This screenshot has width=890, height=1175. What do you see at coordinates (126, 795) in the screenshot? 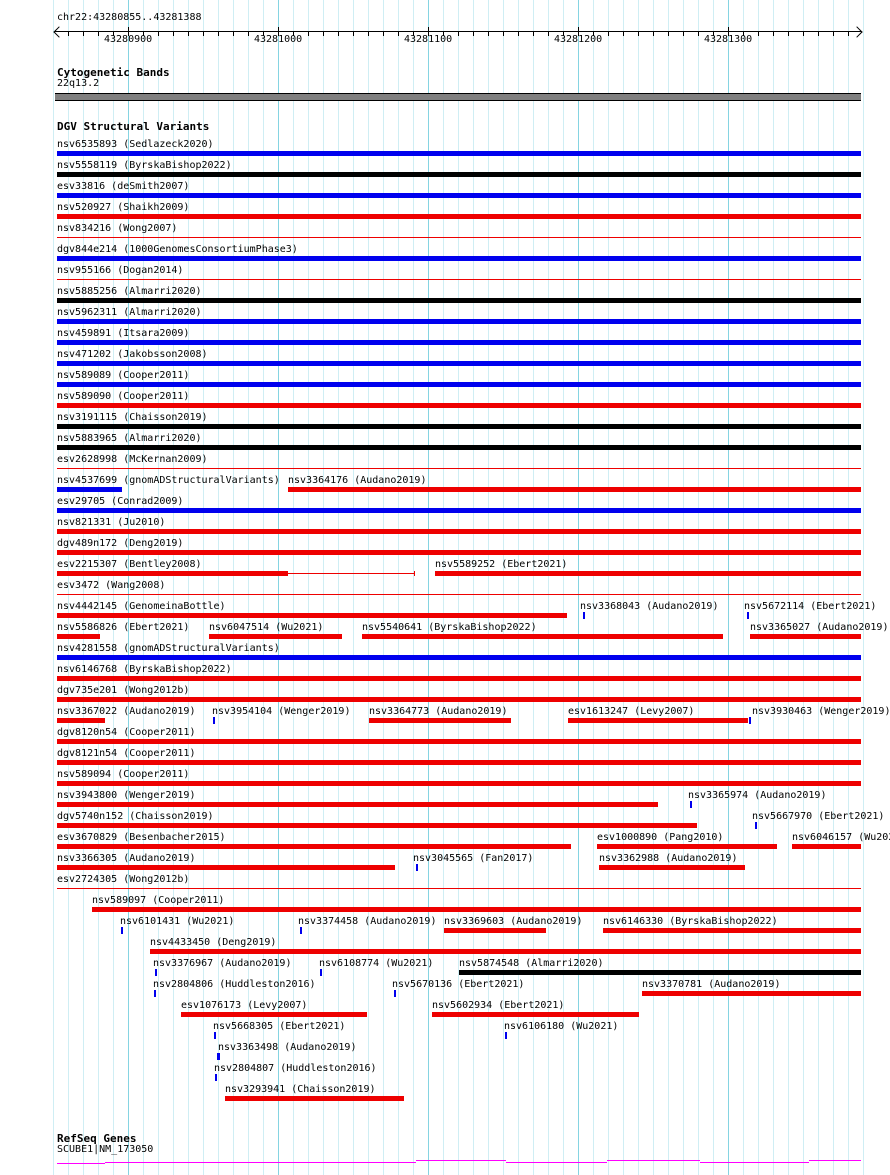
I see `variant-label: nsv3943800 (Wenger2019)` at bounding box center [126, 795].